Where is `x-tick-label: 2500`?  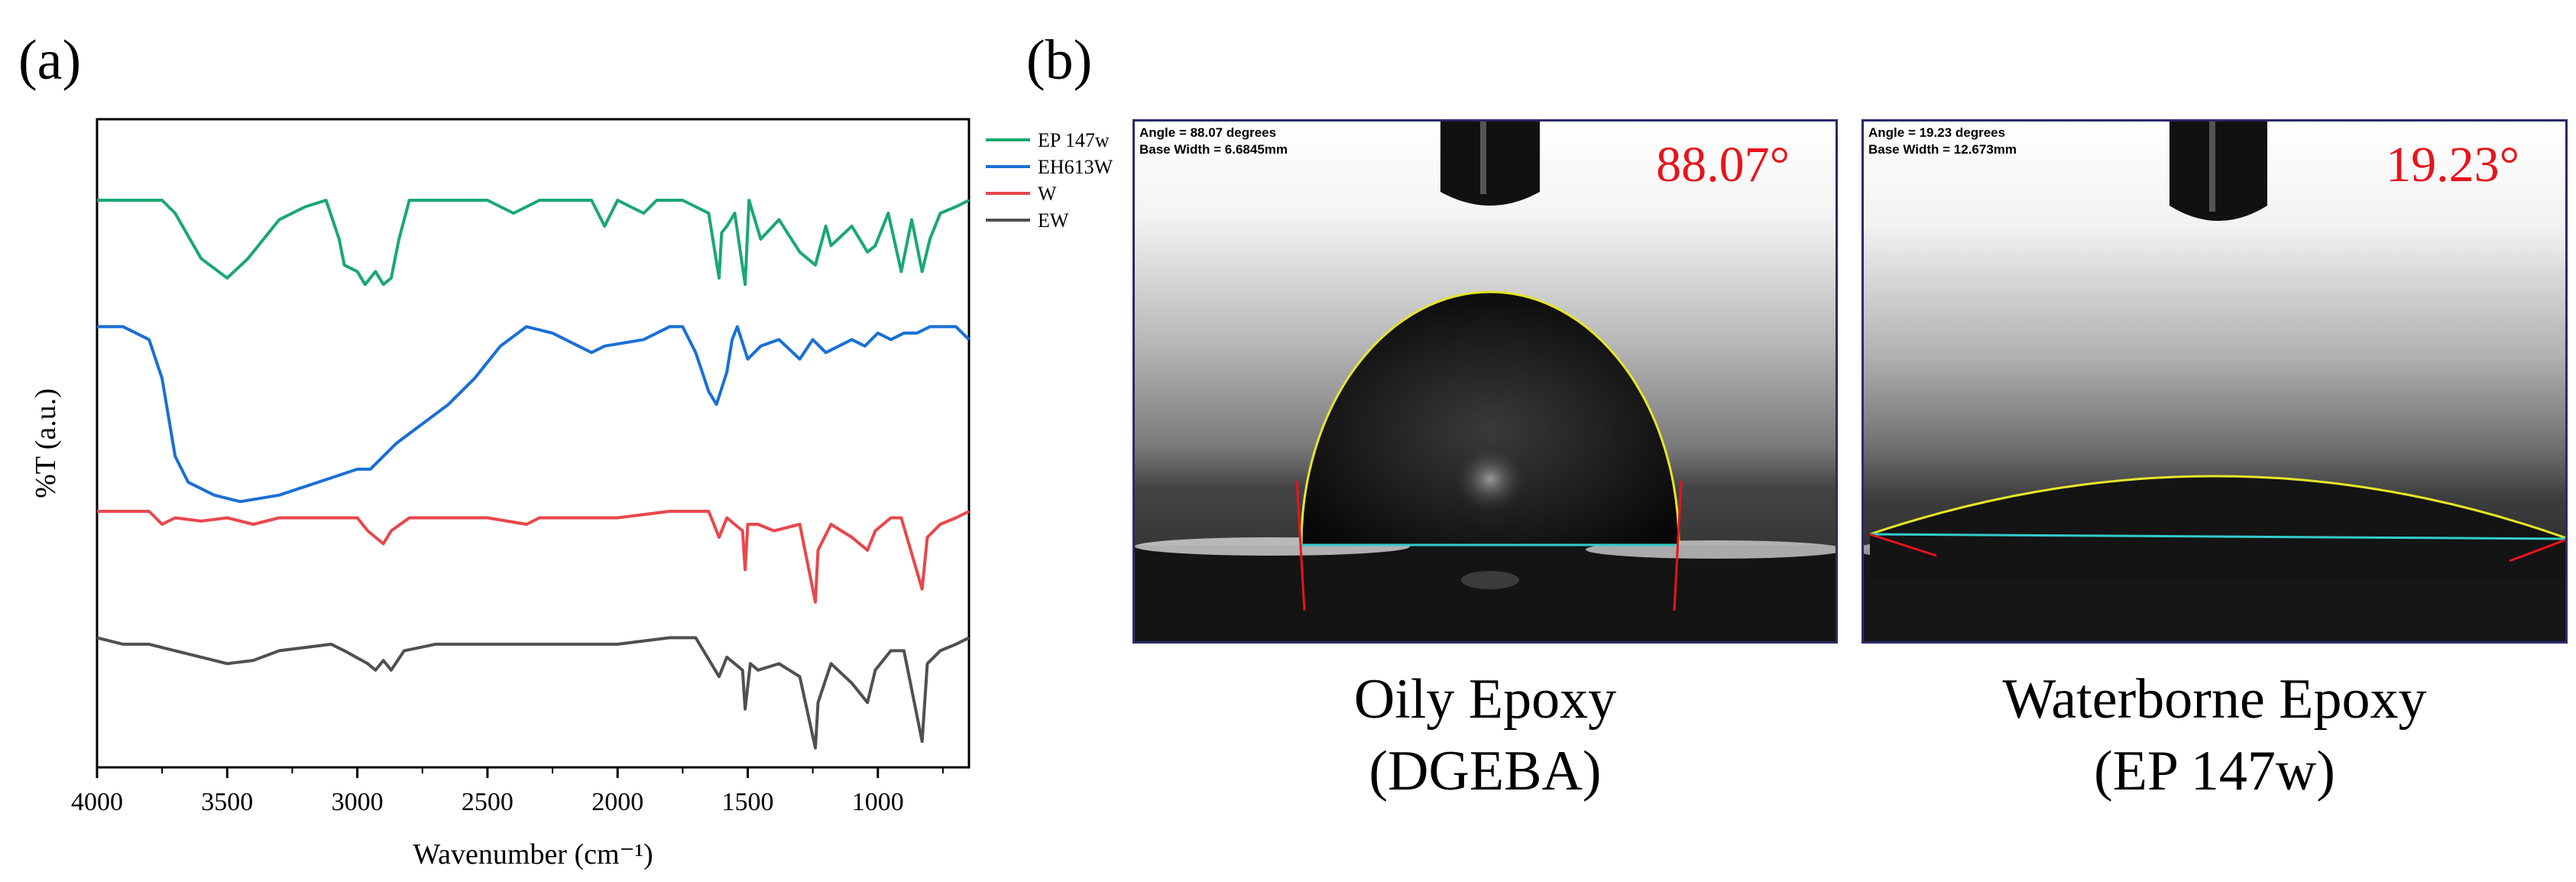 x-tick-label: 2500 is located at coordinates (488, 802).